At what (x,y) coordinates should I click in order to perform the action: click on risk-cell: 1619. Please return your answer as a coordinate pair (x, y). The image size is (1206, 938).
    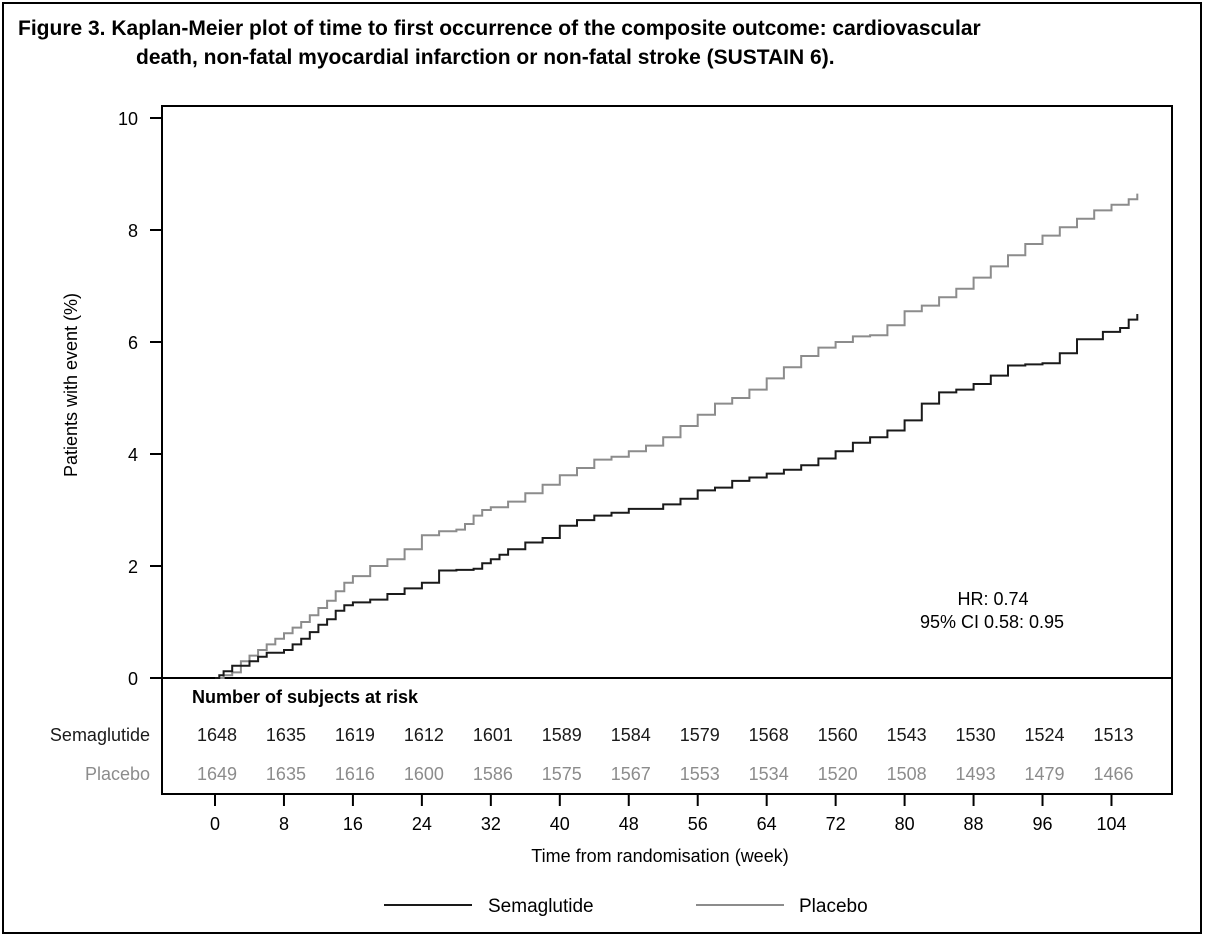
    Looking at the image, I should click on (355, 735).